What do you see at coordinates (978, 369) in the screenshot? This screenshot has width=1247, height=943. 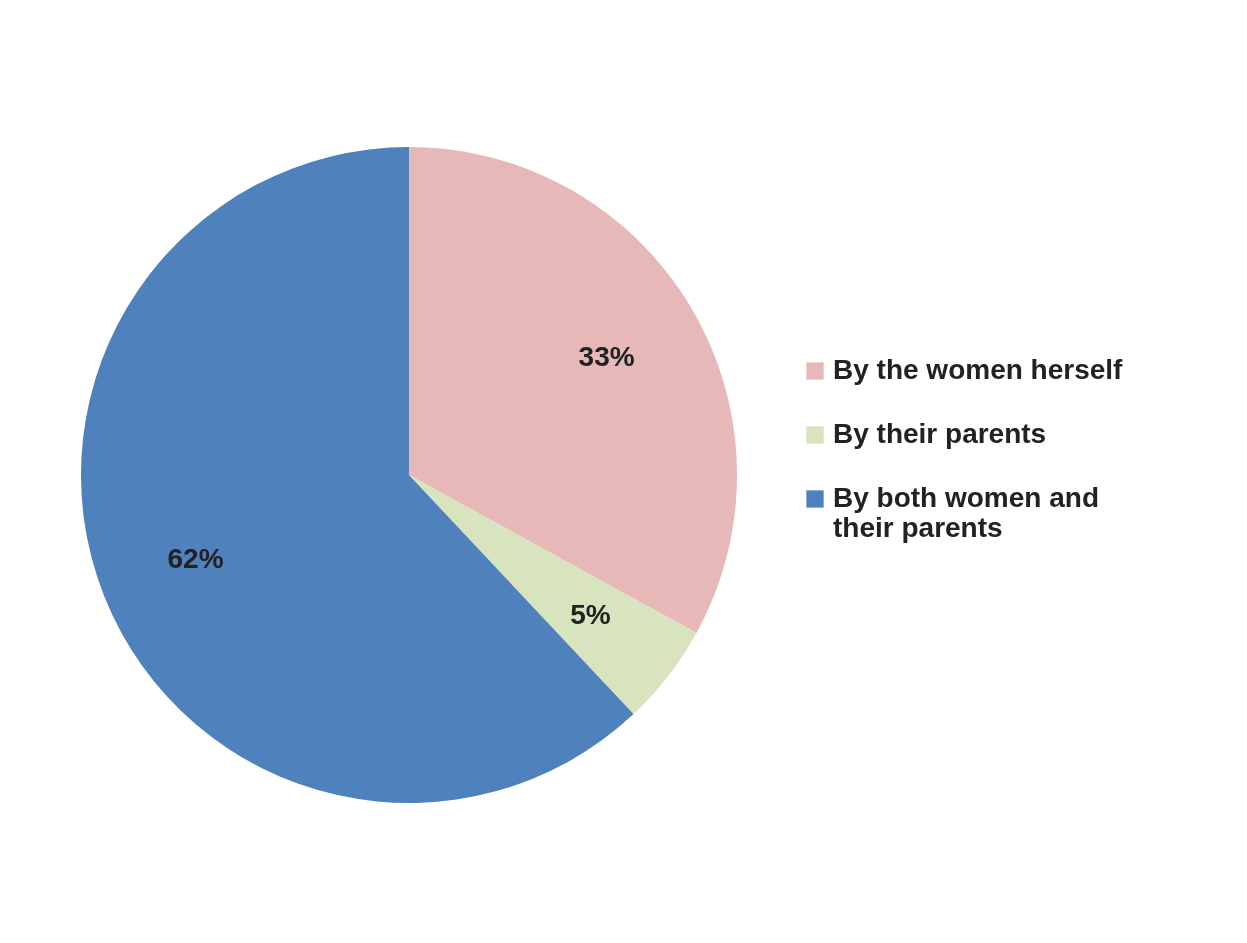 I see `legend-label: By the women herself` at bounding box center [978, 369].